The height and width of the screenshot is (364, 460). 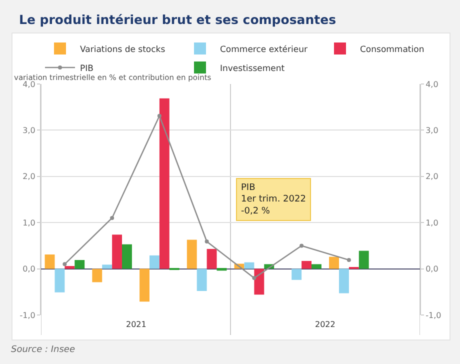 I want to click on y-tick-label: 2,0, so click(x=29, y=177).